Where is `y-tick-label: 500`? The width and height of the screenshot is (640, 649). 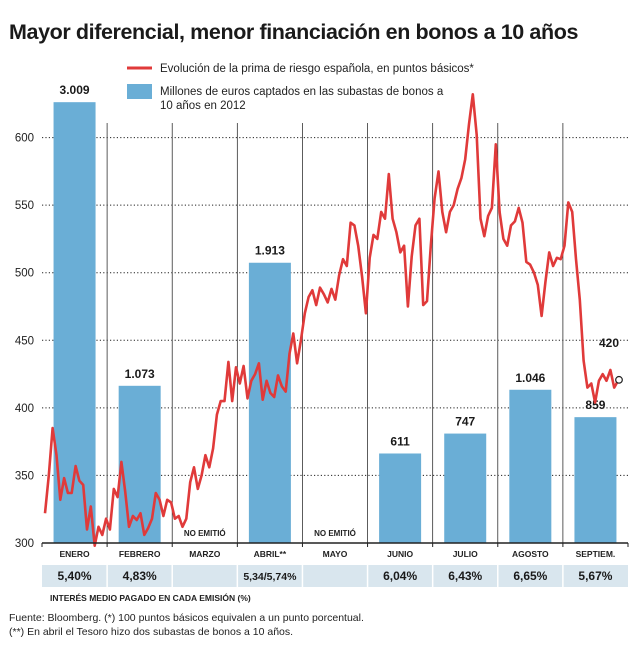
y-tick-label: 500 is located at coordinates (24, 274).